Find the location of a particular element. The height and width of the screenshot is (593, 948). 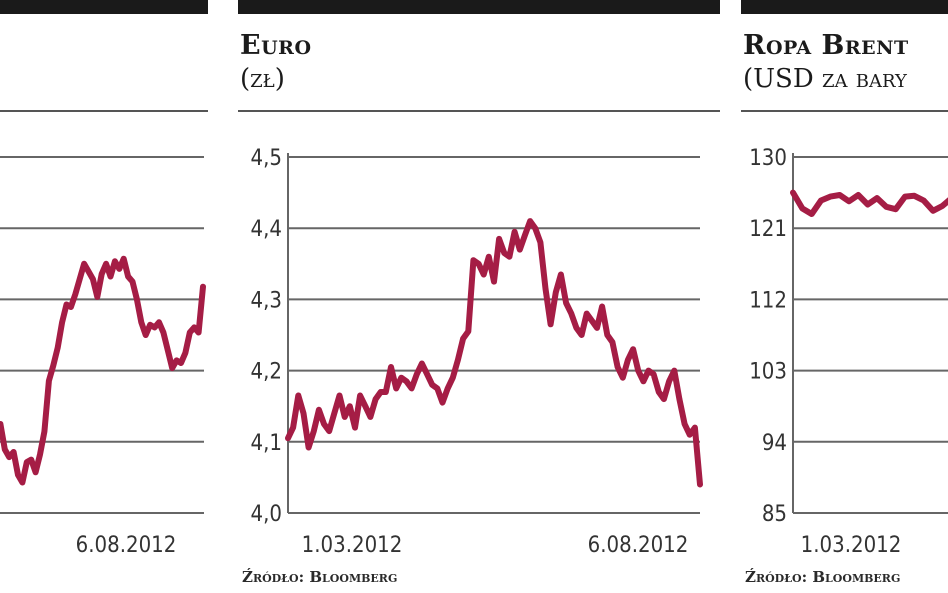

y-tick-label: 4,1 is located at coordinates (266, 443).